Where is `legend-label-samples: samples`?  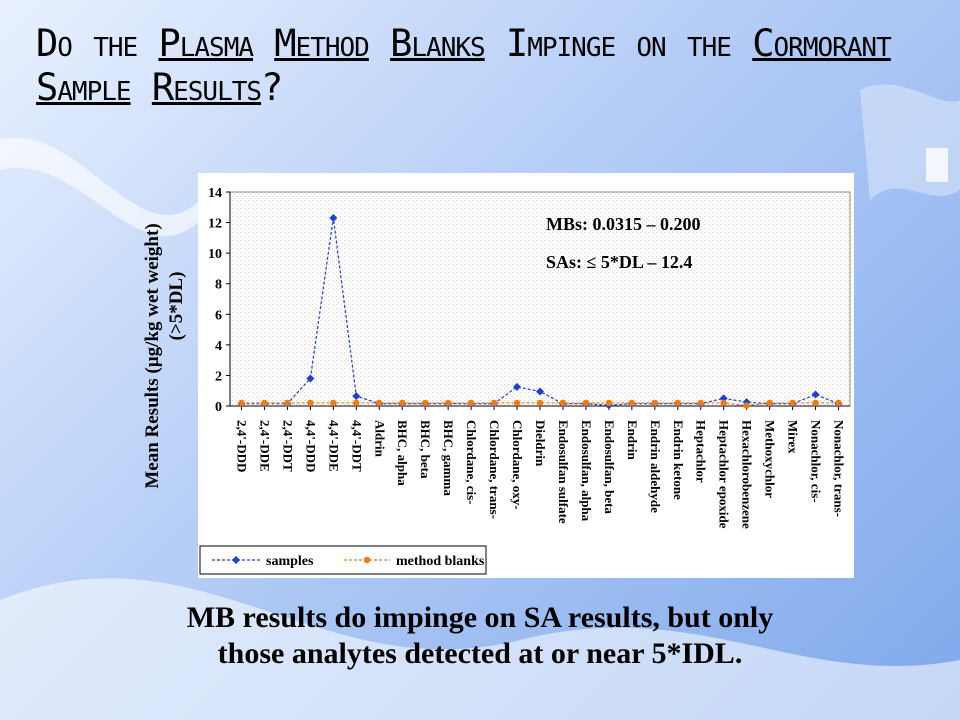 legend-label-samples: samples is located at coordinates (290, 561).